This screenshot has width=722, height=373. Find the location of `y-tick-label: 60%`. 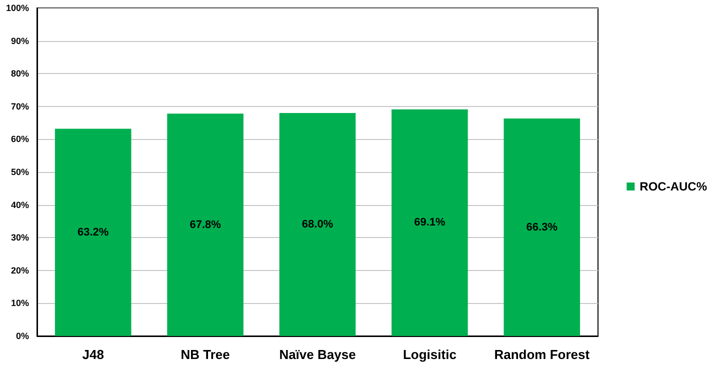

y-tick-label: 60% is located at coordinates (19, 139).